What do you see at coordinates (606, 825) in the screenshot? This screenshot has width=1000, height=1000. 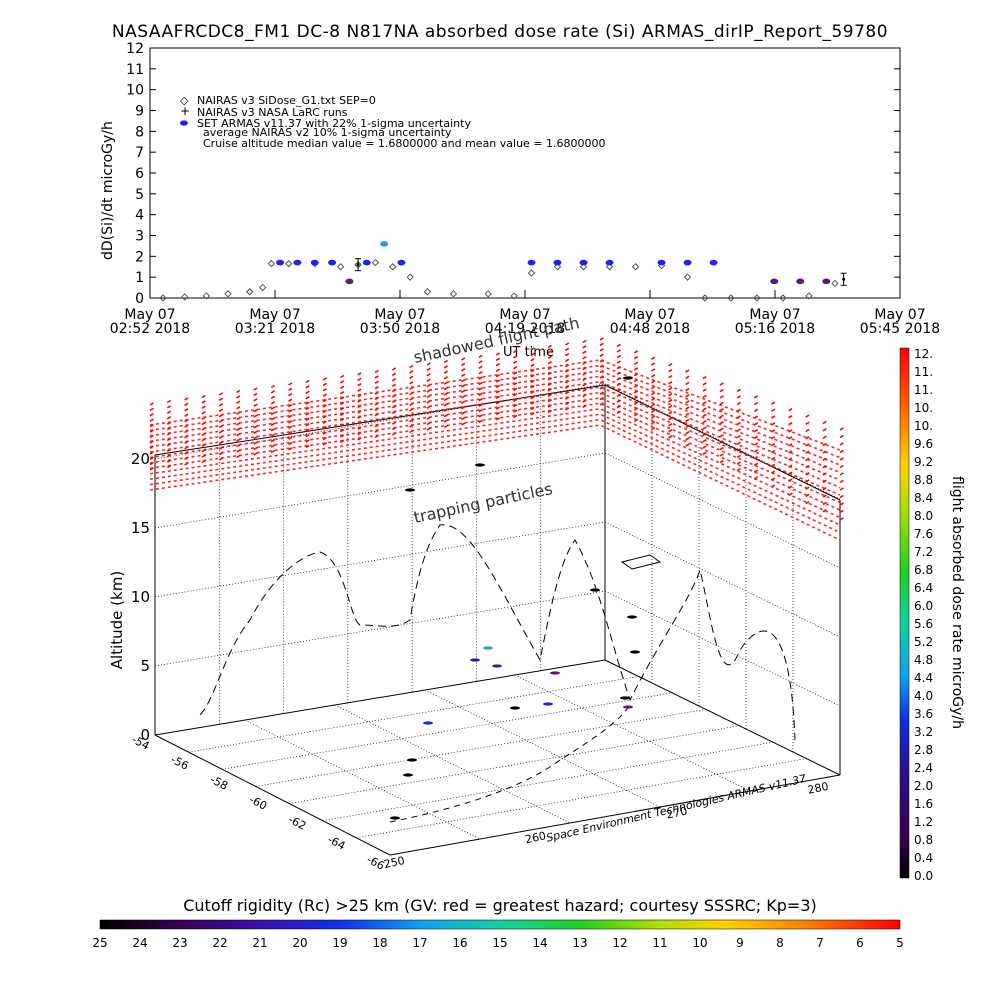 I see `longitude-ticks: 250 260 270 280` at bounding box center [606, 825].